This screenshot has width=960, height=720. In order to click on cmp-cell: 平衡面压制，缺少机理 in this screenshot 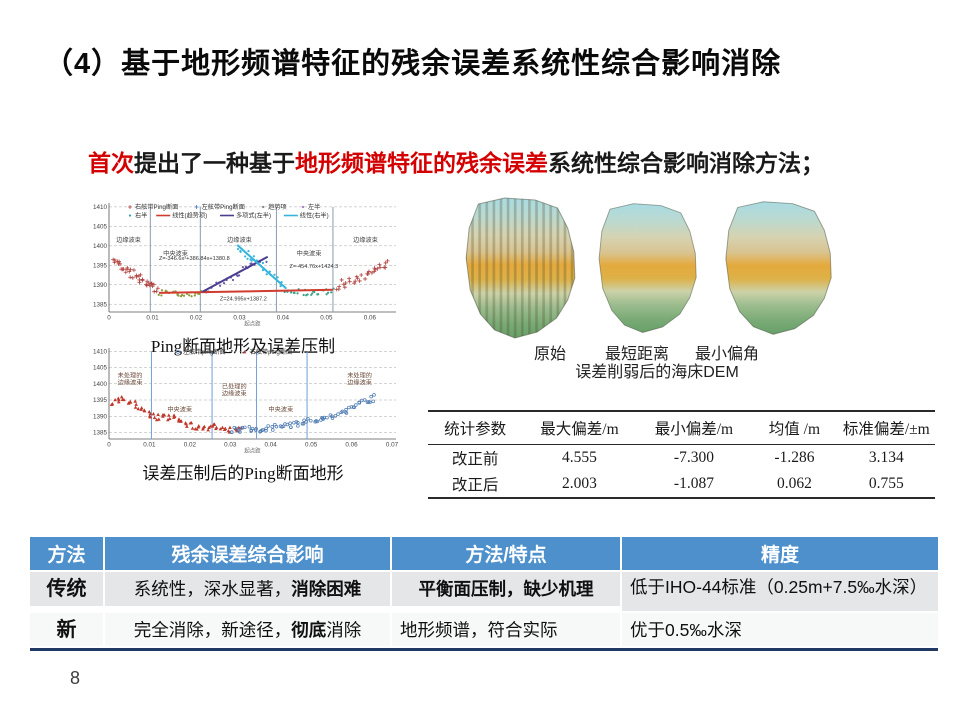, I will do `click(506, 589)`.